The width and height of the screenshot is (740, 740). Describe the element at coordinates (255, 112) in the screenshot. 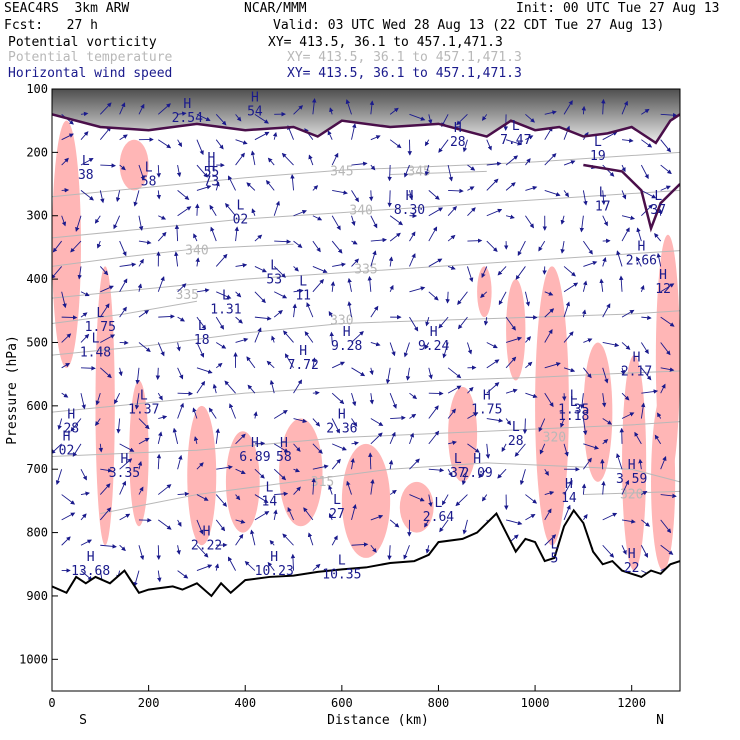

I see `extremum-value-1: 54` at that location.